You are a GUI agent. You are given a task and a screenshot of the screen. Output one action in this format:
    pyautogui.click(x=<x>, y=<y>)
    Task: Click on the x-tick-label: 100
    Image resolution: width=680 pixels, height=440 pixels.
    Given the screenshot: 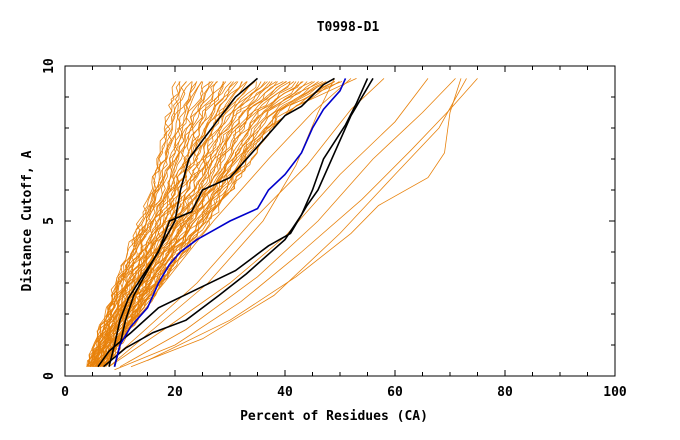 What is the action you would take?
    pyautogui.click(x=615, y=392)
    